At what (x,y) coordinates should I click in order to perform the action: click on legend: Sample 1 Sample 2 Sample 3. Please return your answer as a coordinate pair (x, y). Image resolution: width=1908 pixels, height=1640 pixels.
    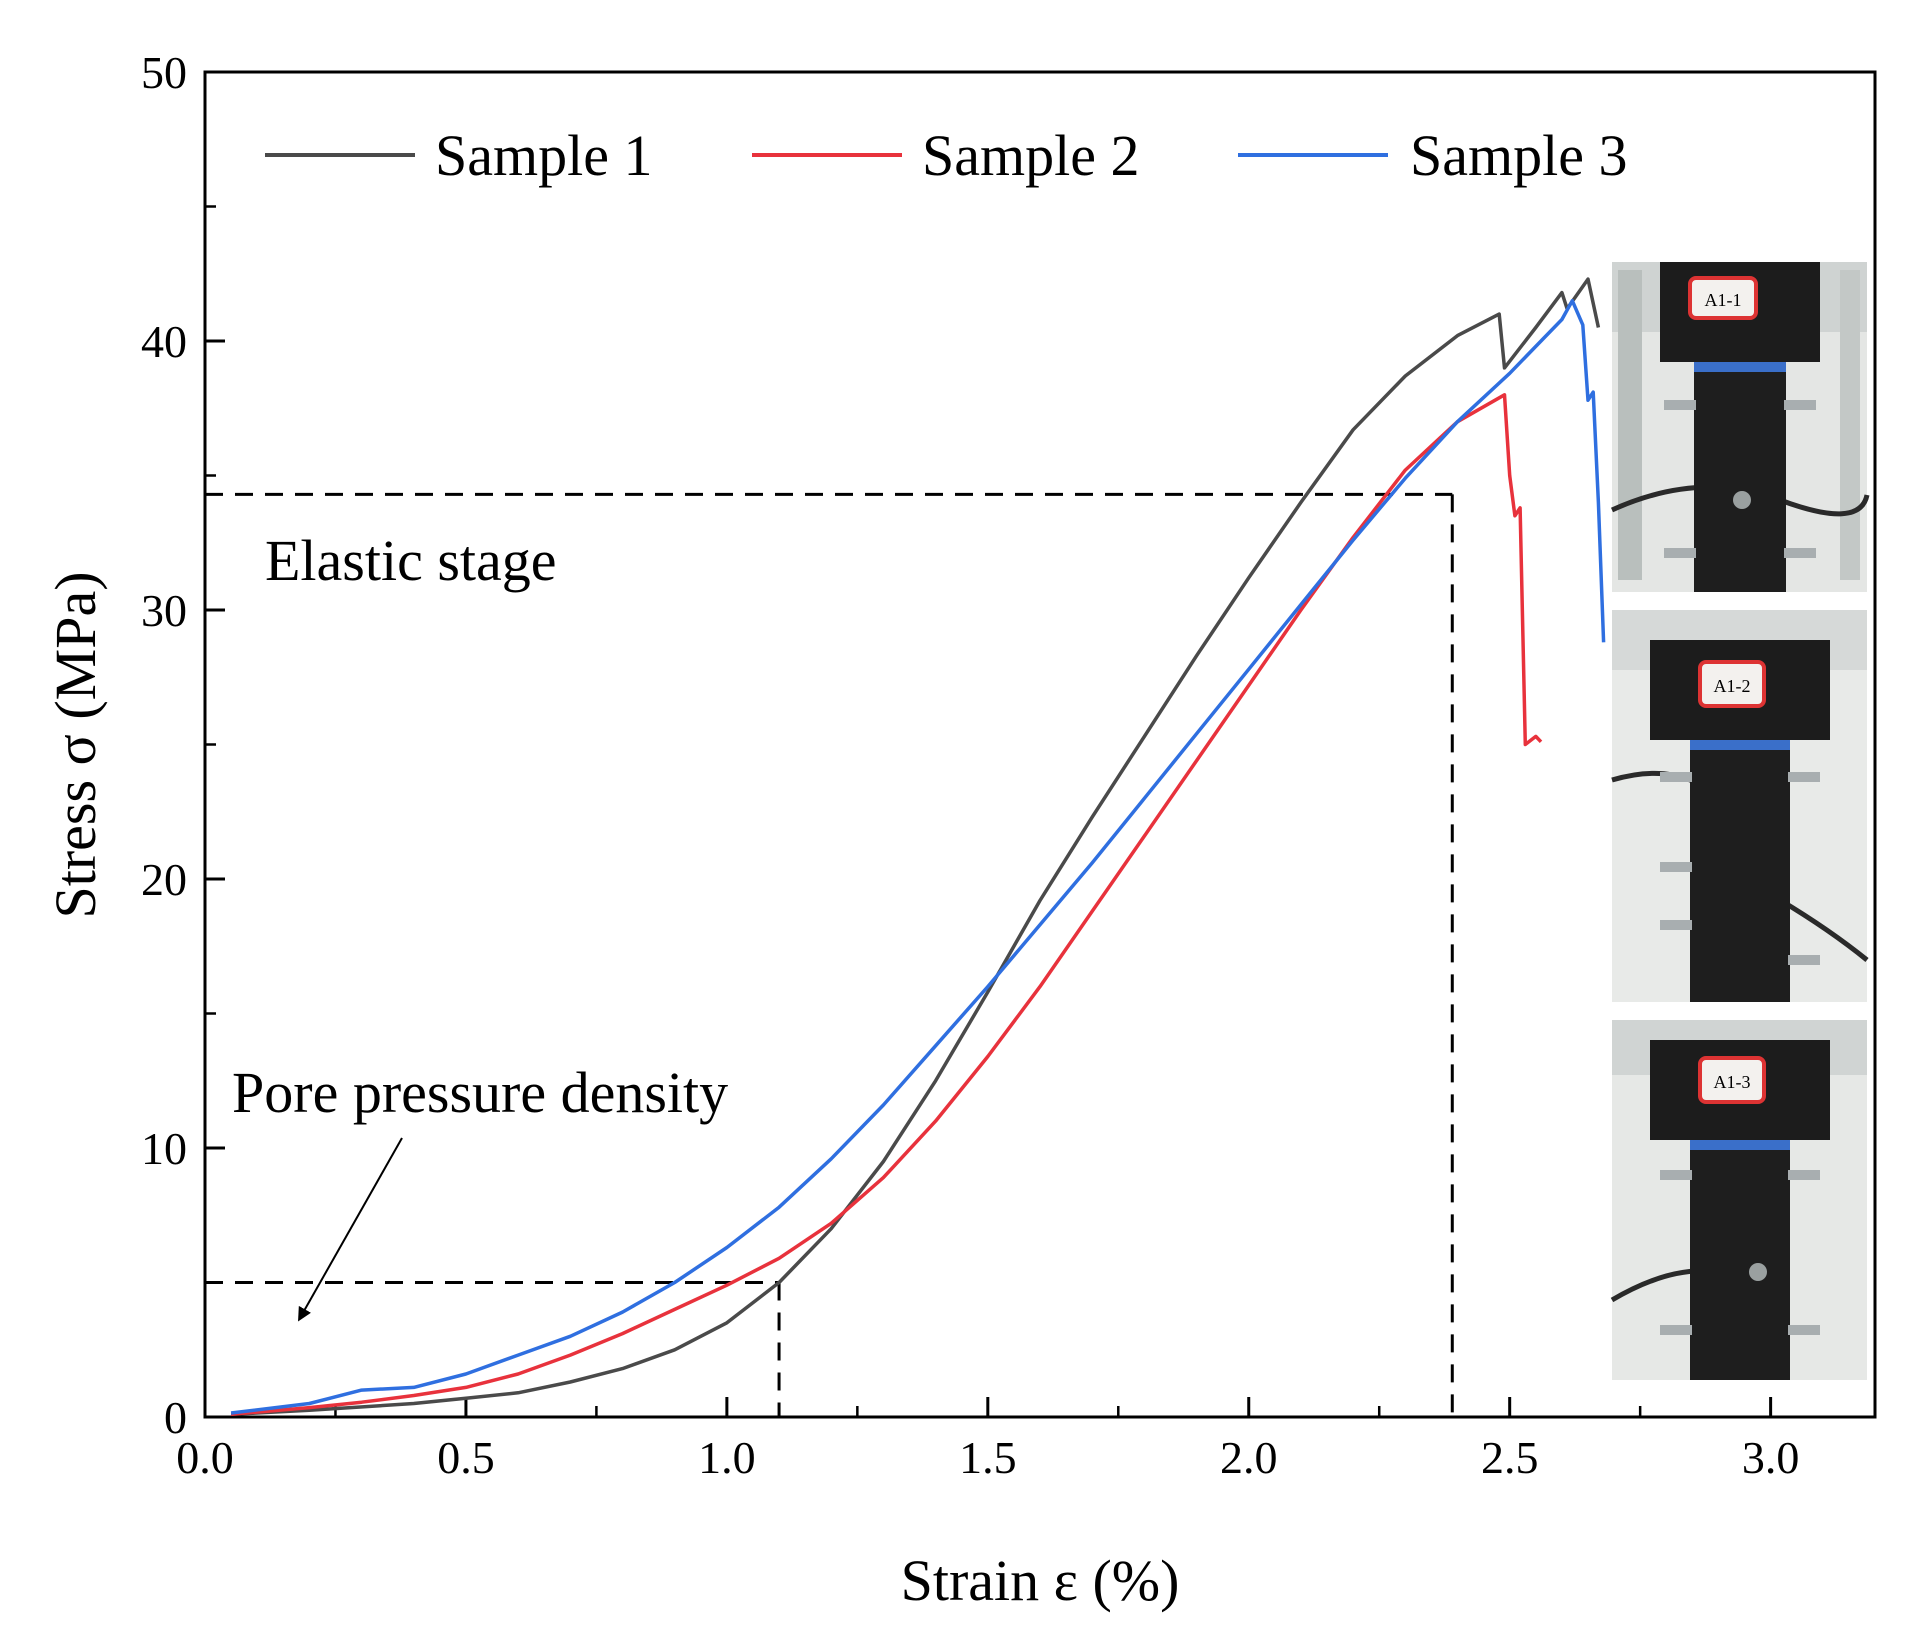
    Looking at the image, I should click on (946, 155).